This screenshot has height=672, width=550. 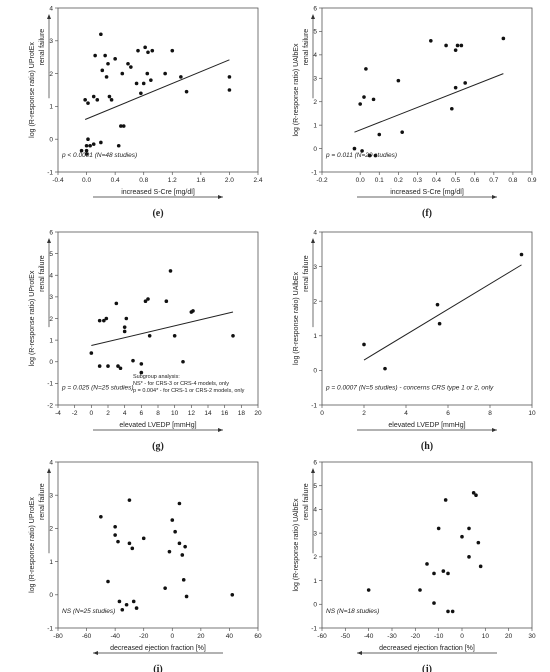 I want to click on x-tick-label: 0.6, so click(x=474, y=180).